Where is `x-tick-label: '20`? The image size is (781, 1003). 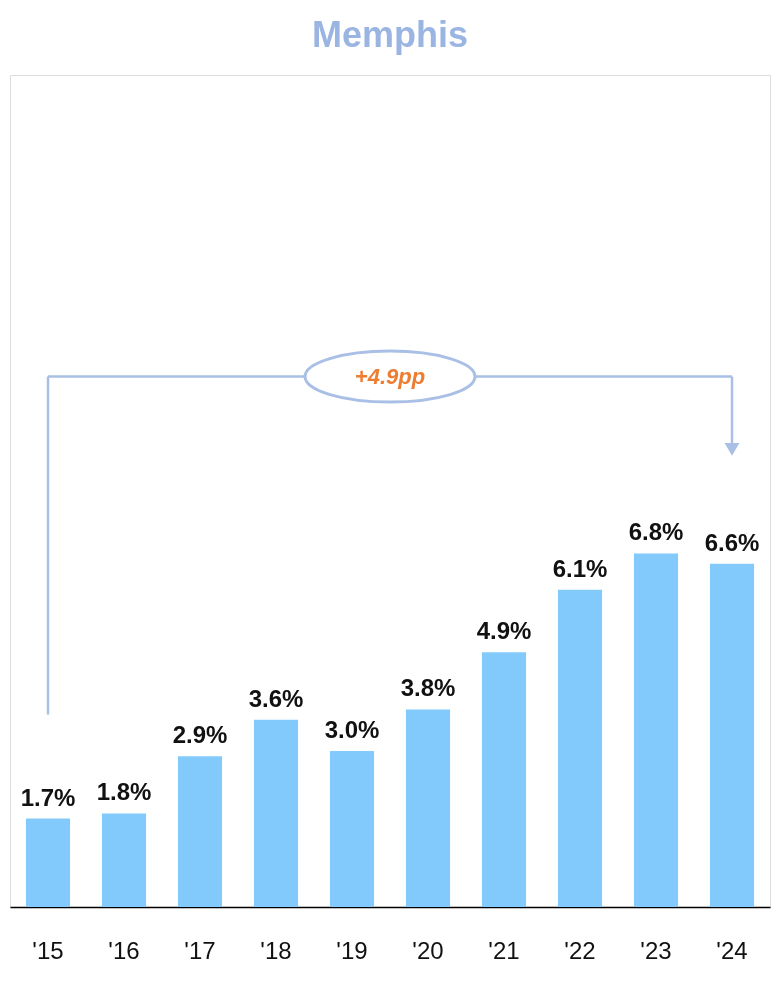 x-tick-label: '20 is located at coordinates (428, 950).